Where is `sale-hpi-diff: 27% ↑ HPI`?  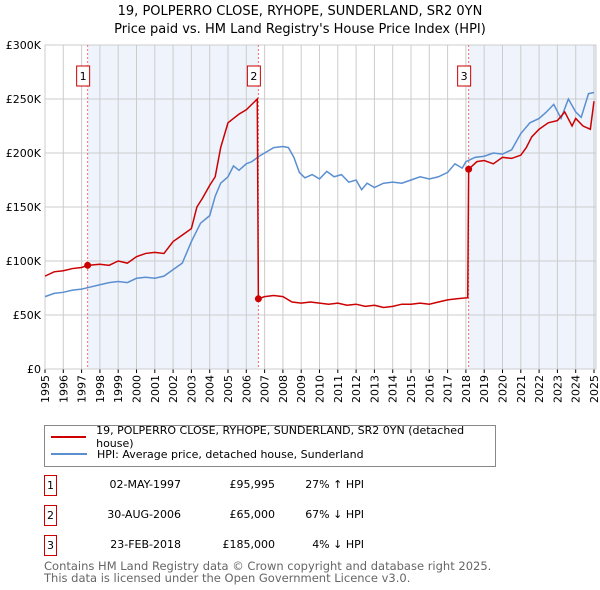 sale-hpi-diff: 27% ↑ HPI is located at coordinates (334, 484).